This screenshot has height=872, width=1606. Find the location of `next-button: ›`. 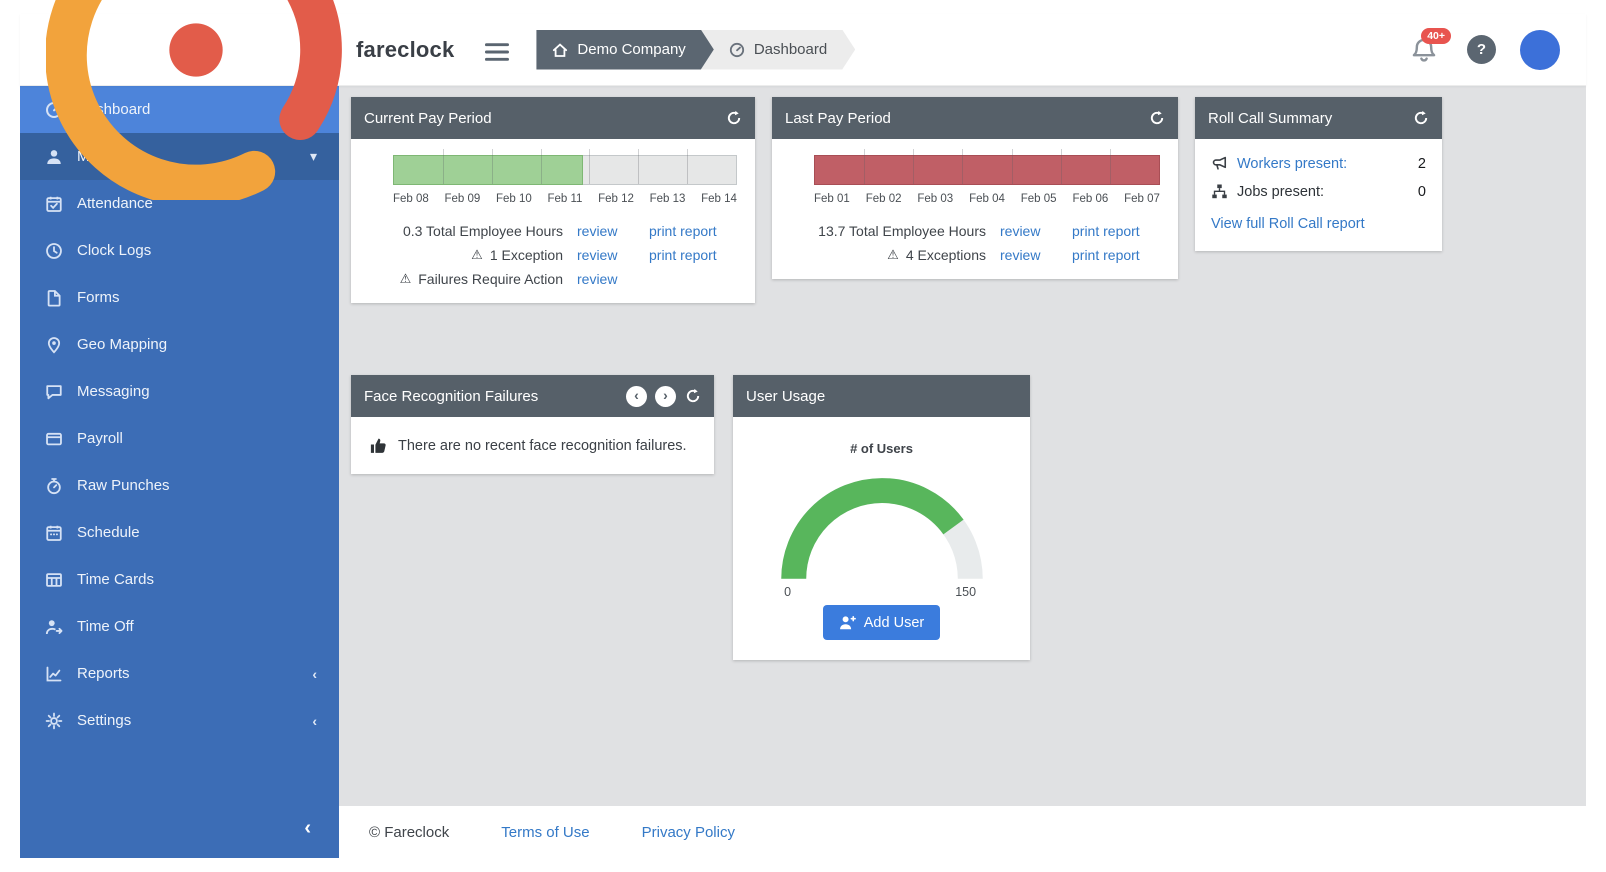

next-button: › is located at coordinates (665, 396).